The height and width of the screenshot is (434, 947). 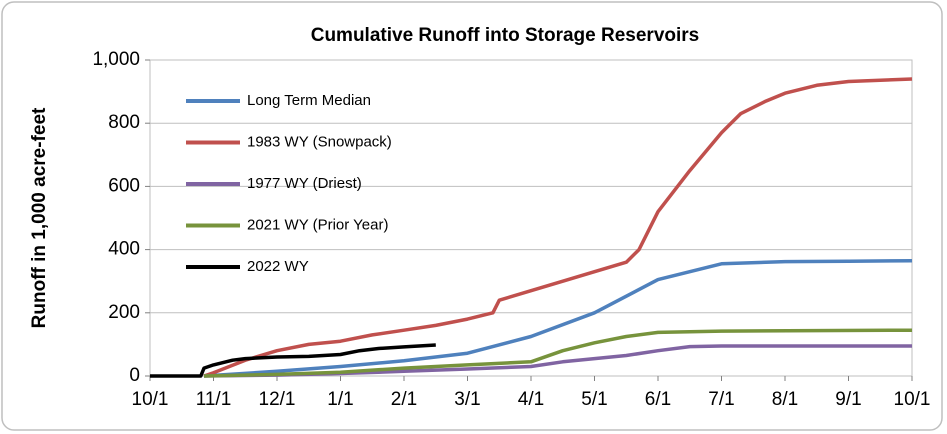 I want to click on x-tick-label: 7/1, so click(x=721, y=399).